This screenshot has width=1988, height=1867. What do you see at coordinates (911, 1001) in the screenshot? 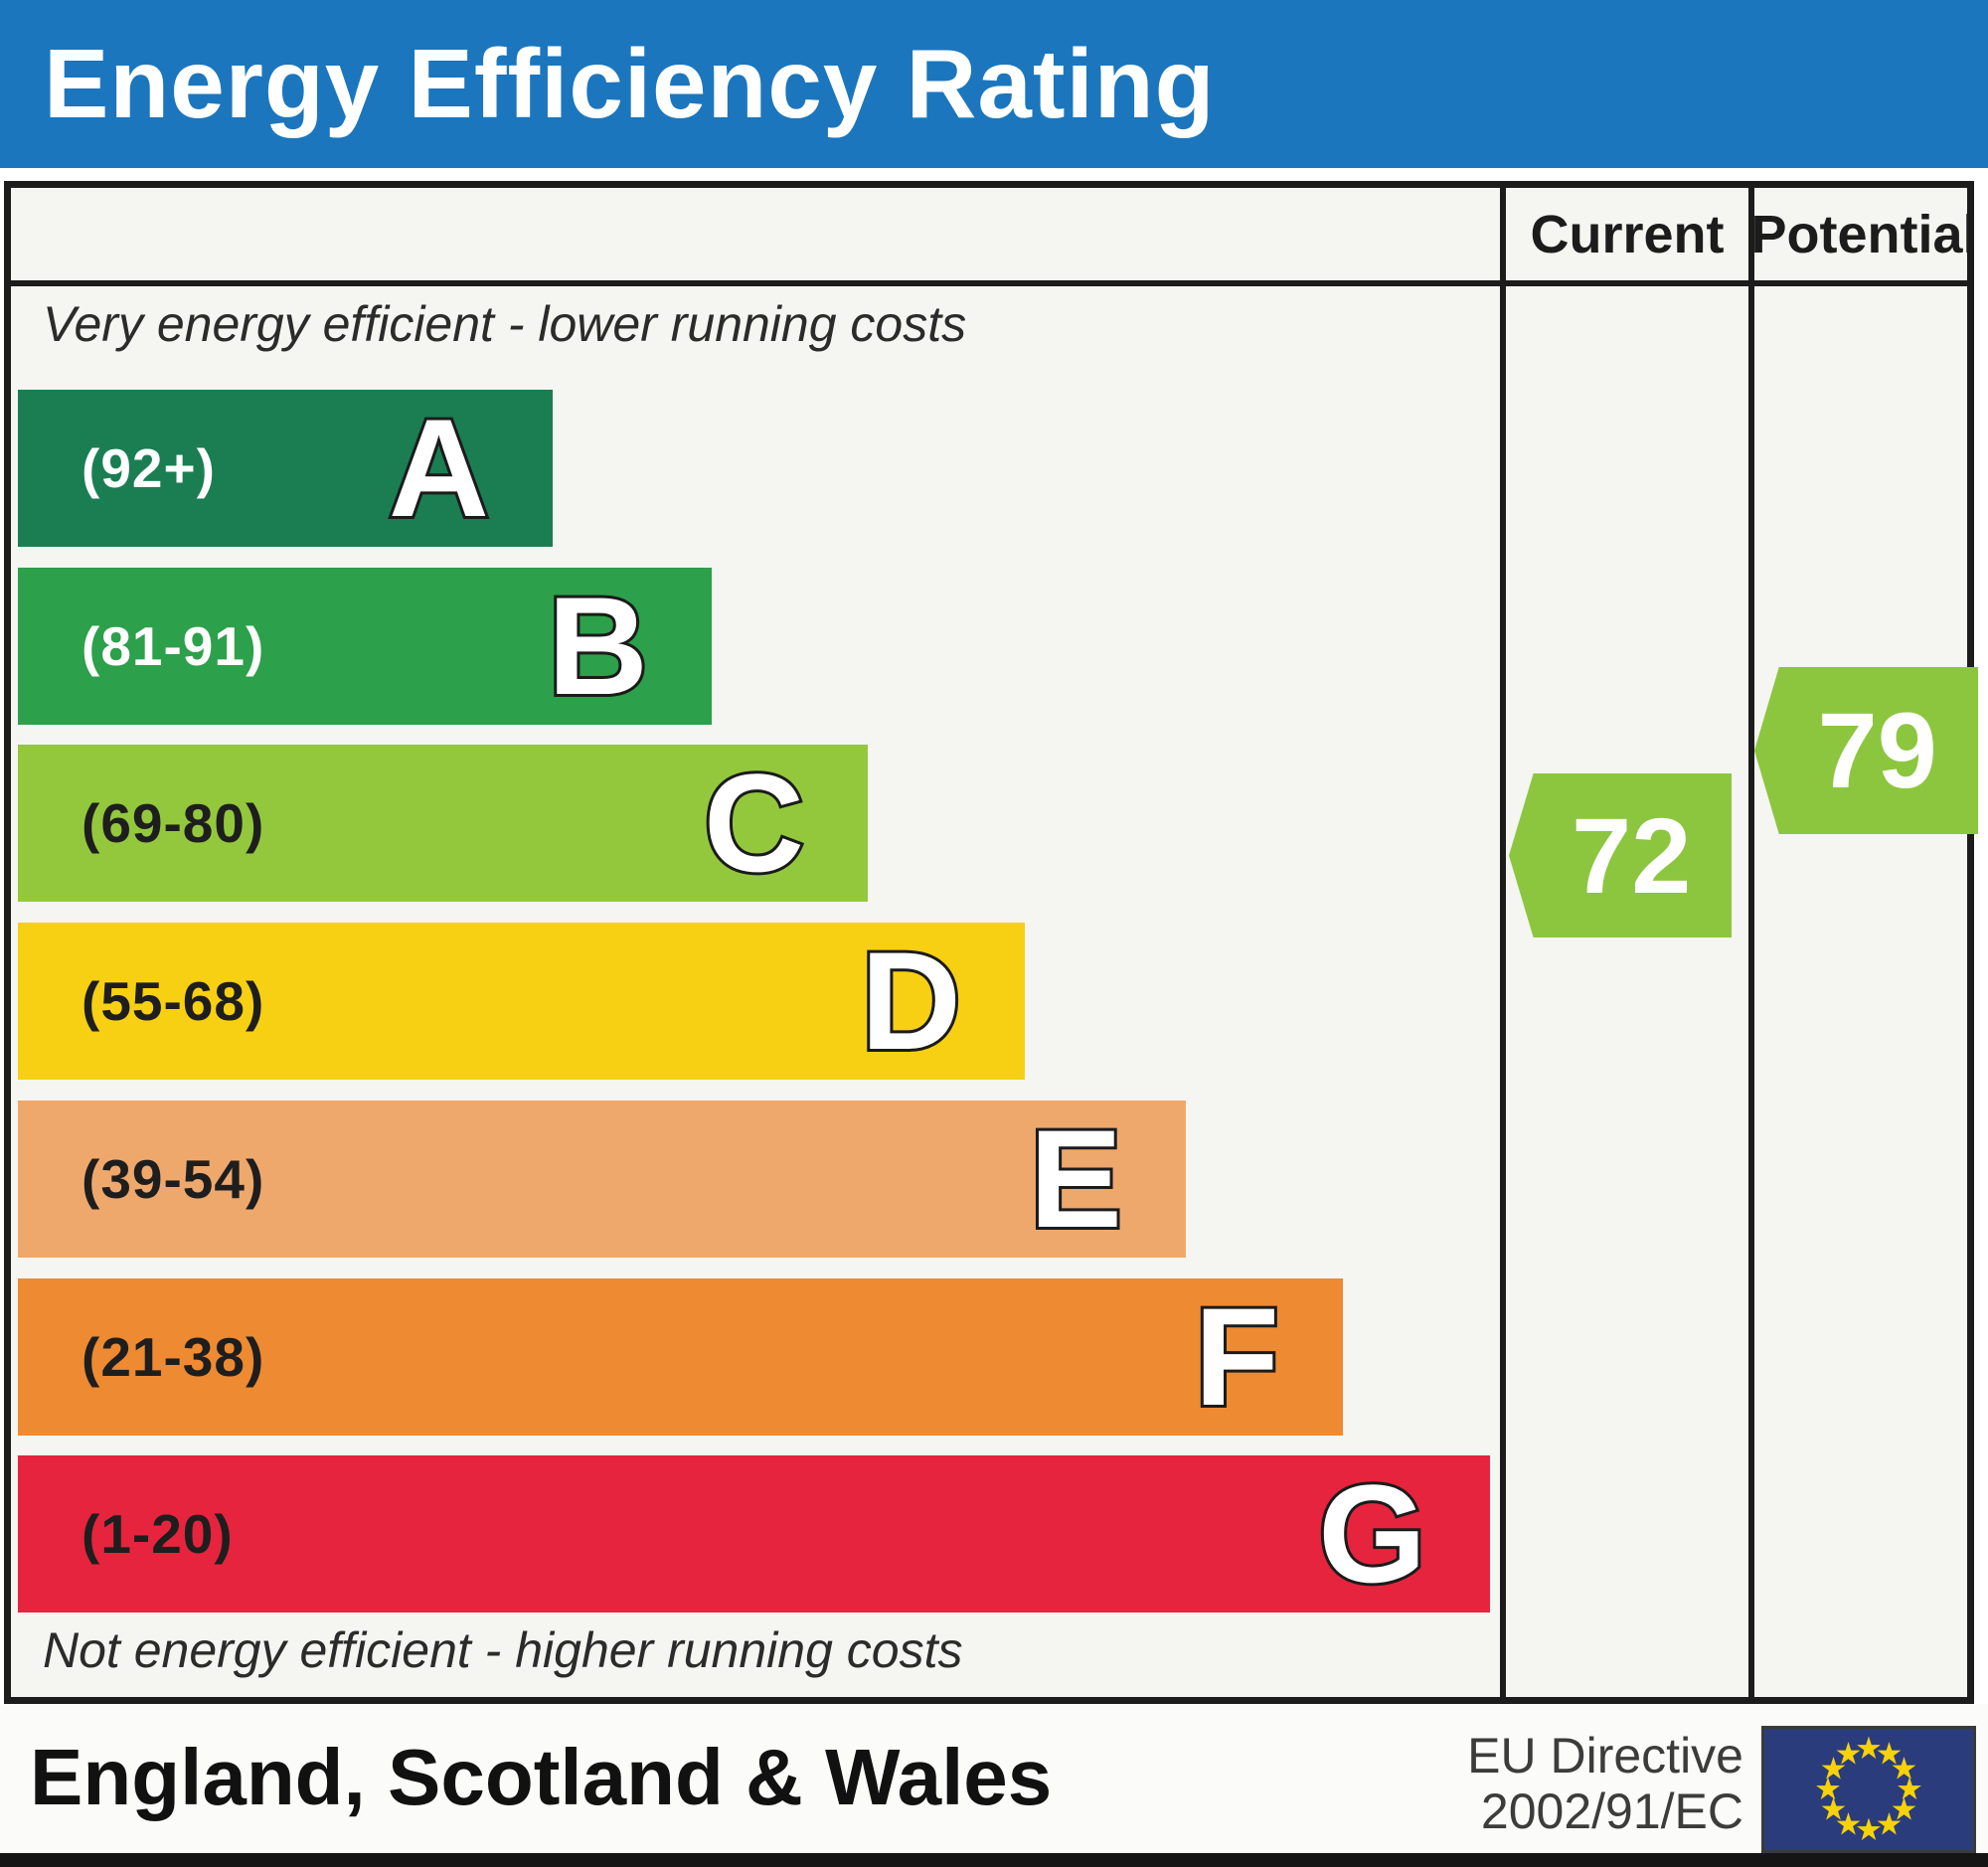
I see `band-letter: D` at bounding box center [911, 1001].